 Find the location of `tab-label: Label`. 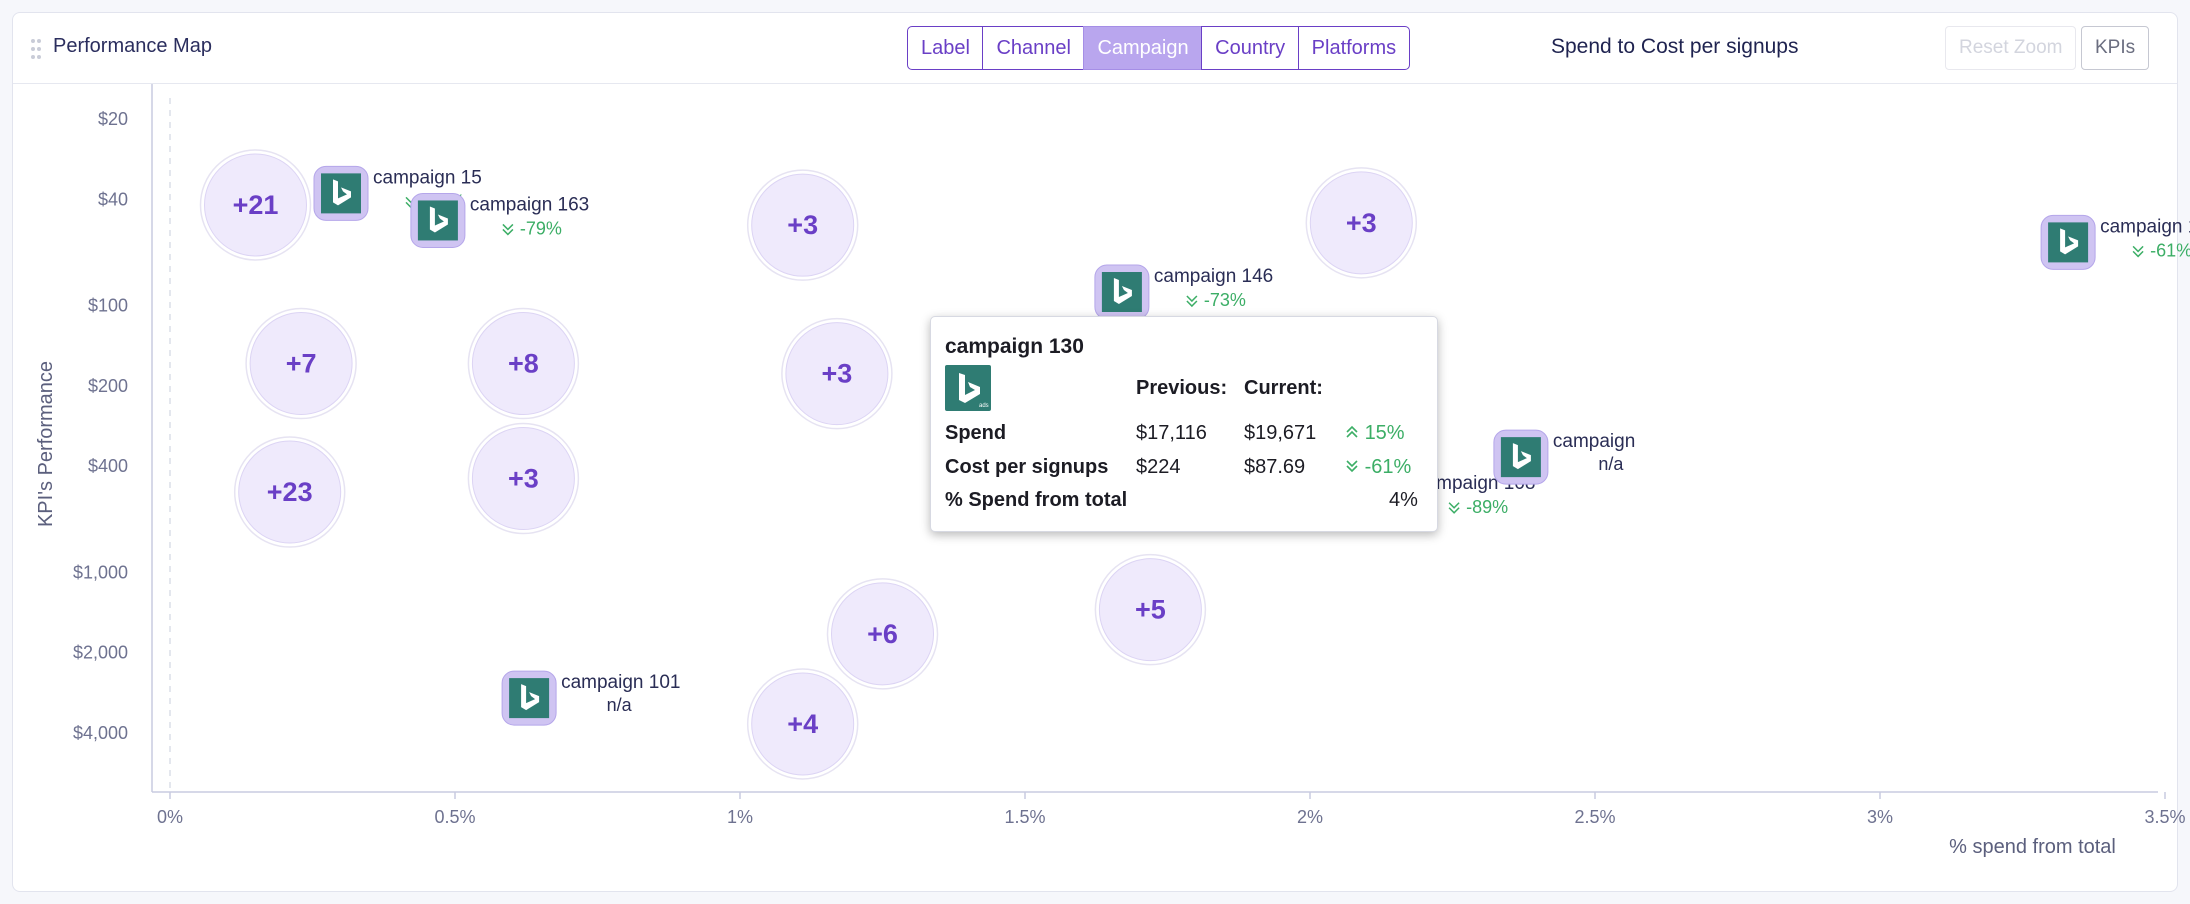

tab-label: Label is located at coordinates (945, 48).